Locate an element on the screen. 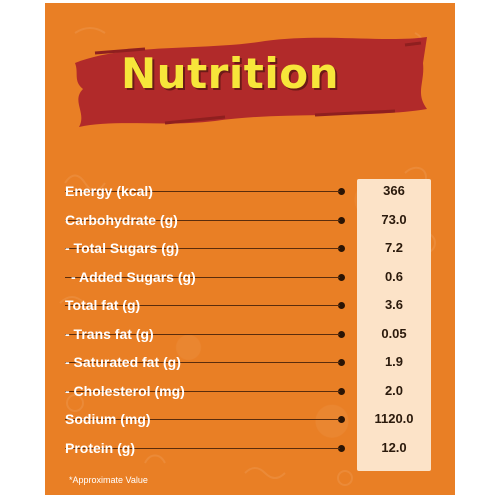 This screenshot has height=500, width=500. nutrient-label: Protein (g) is located at coordinates (100, 447).